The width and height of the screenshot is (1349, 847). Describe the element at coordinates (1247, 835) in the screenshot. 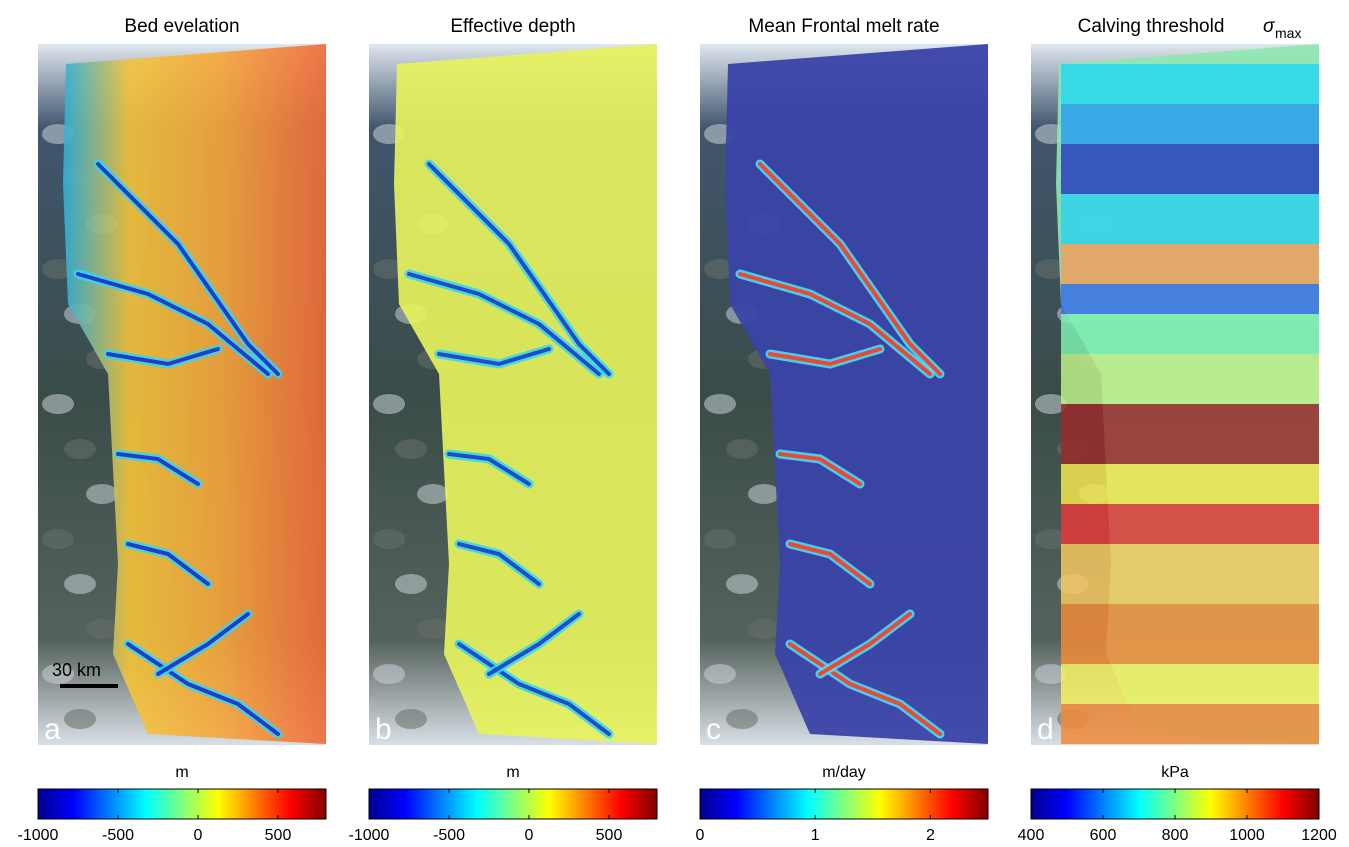

I see `colorbar-tick-label: 1000` at that location.